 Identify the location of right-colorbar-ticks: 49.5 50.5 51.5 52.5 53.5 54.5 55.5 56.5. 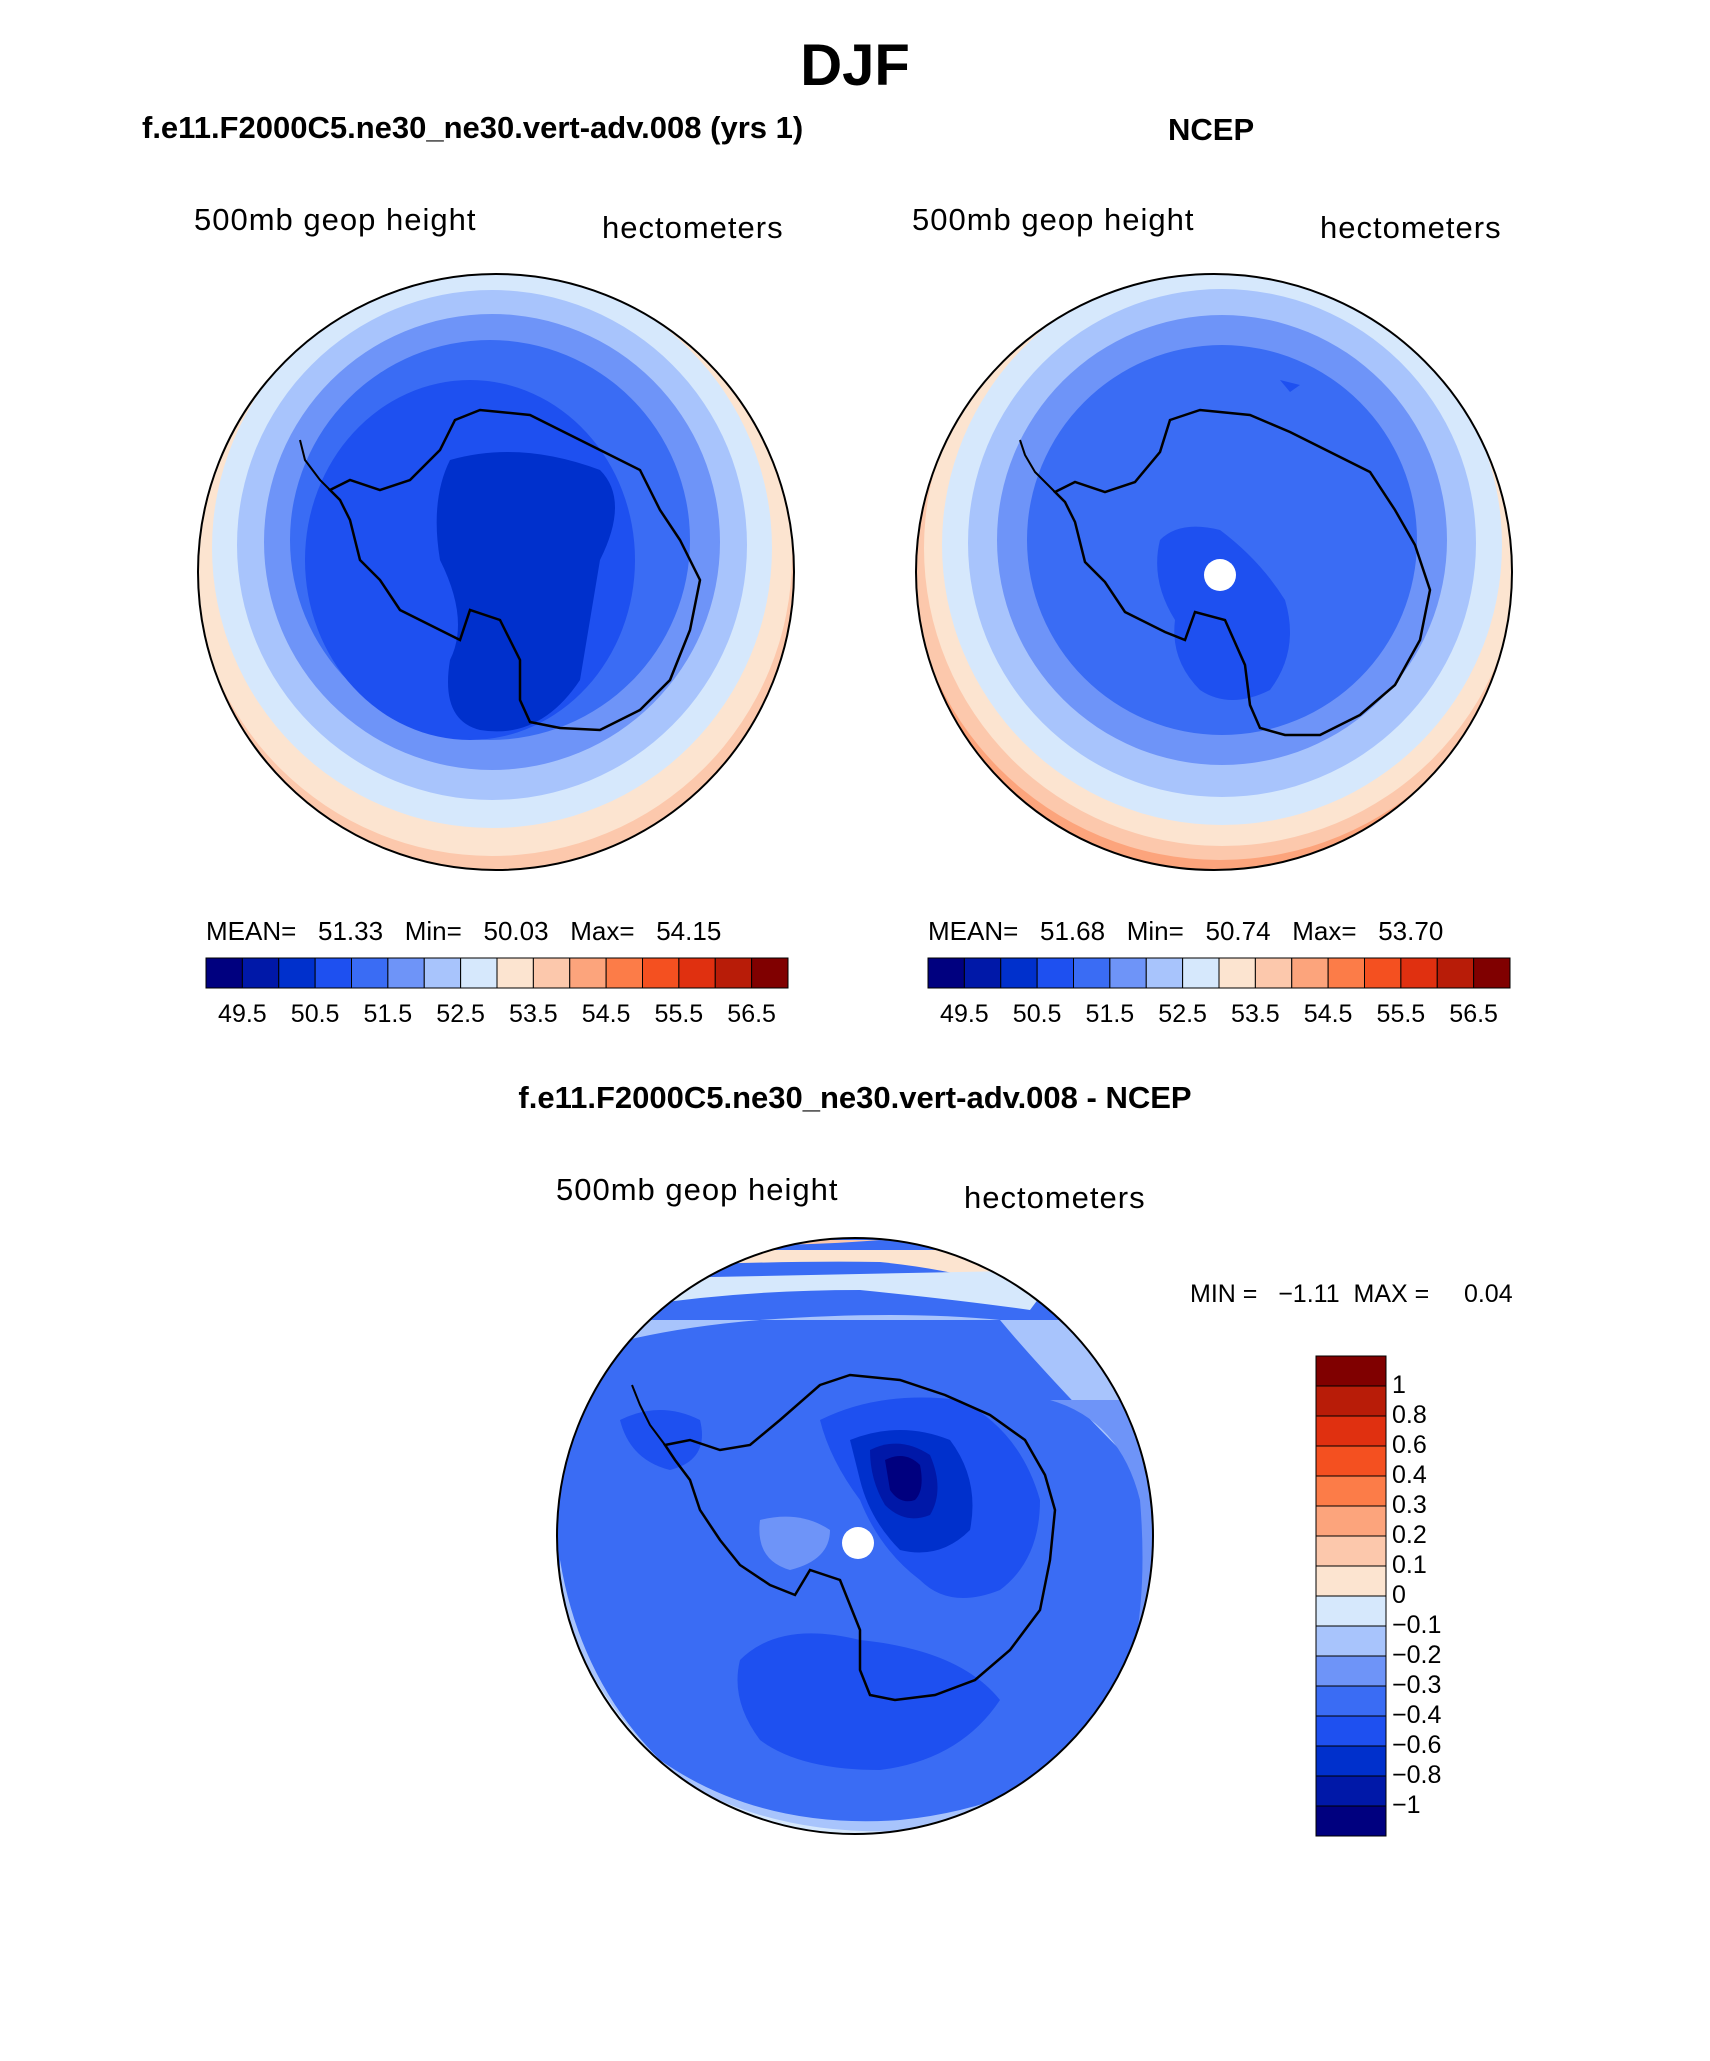
(1219, 1015).